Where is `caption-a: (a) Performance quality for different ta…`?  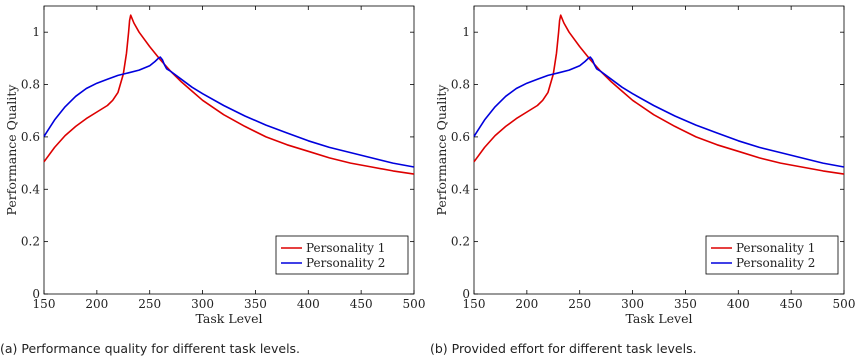 caption-a: (a) Performance quality for different ta… is located at coordinates (150, 348).